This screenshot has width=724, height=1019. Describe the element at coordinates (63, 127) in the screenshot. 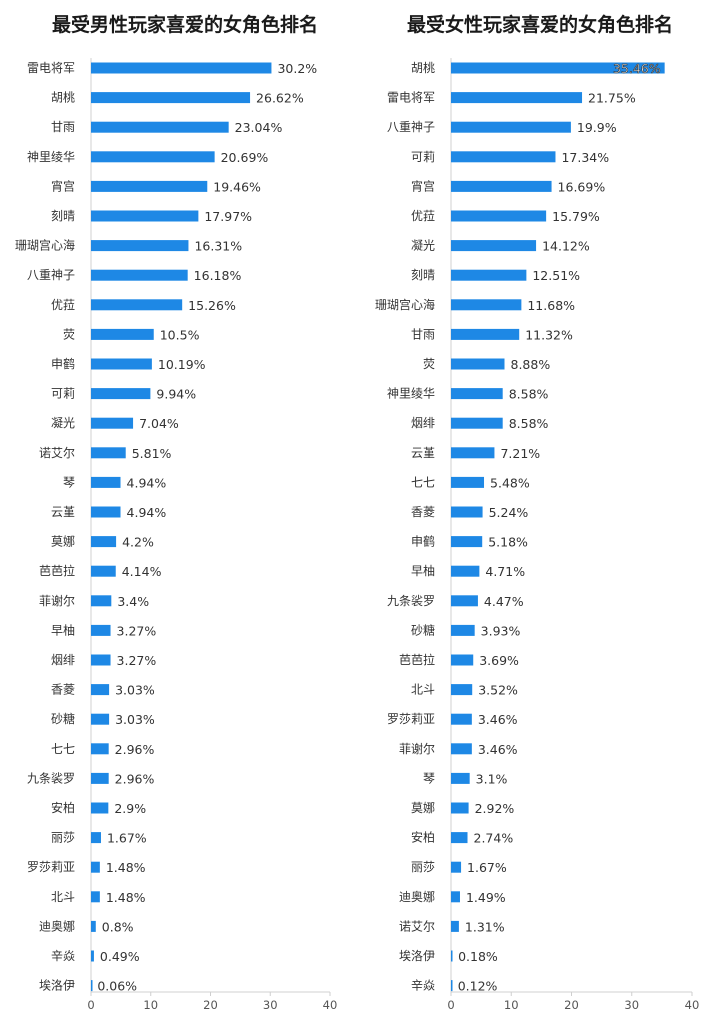

I see `male-category-label: 甘雨` at that location.